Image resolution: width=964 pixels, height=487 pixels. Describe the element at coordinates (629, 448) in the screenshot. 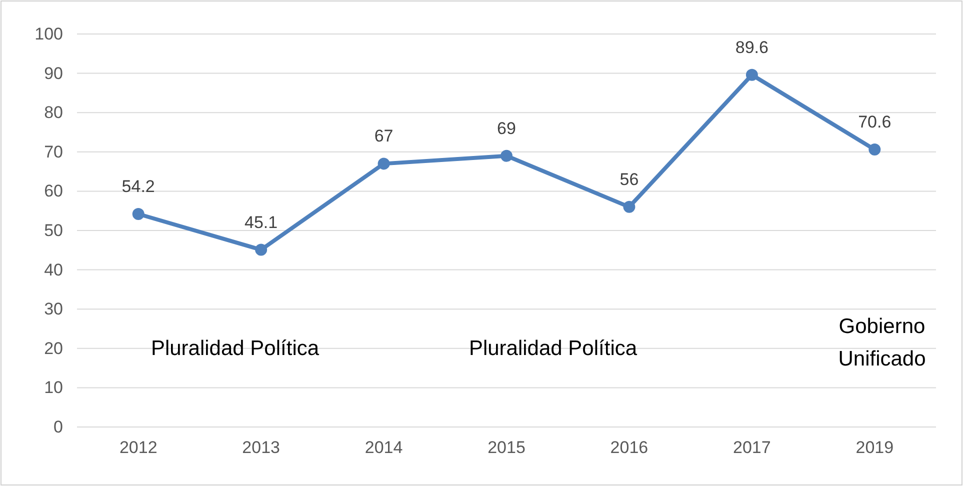

I see `x-tick-label: 2016` at that location.